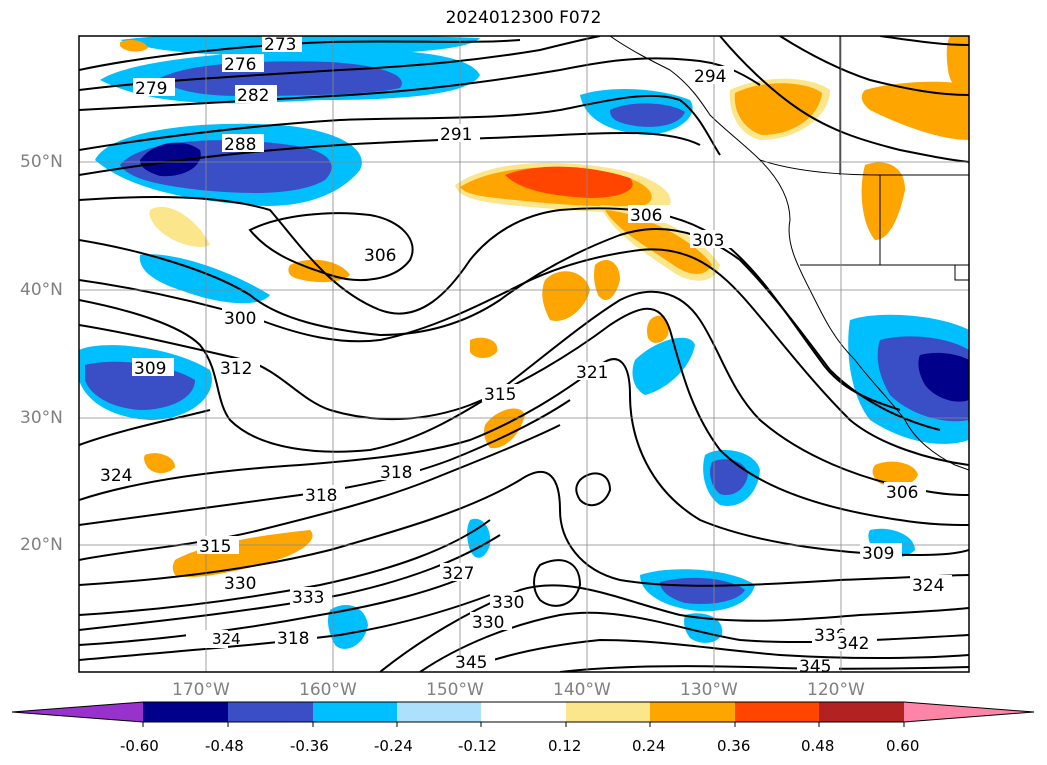 This screenshot has height=765, width=1047. Describe the element at coordinates (236, 369) in the screenshot. I see `contour-label-312: 312` at that location.